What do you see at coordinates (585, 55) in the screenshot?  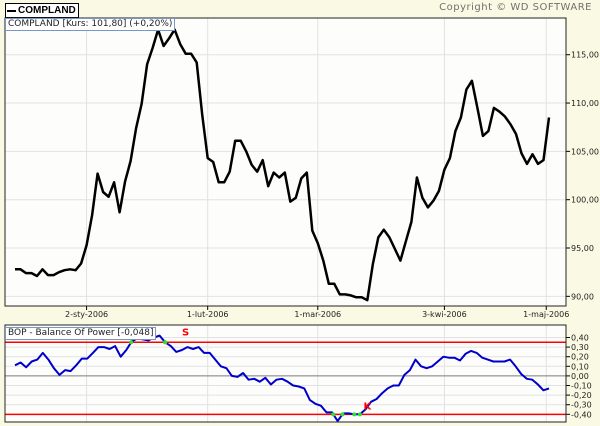 I see `y-tick-label: 115,00` at bounding box center [585, 55].